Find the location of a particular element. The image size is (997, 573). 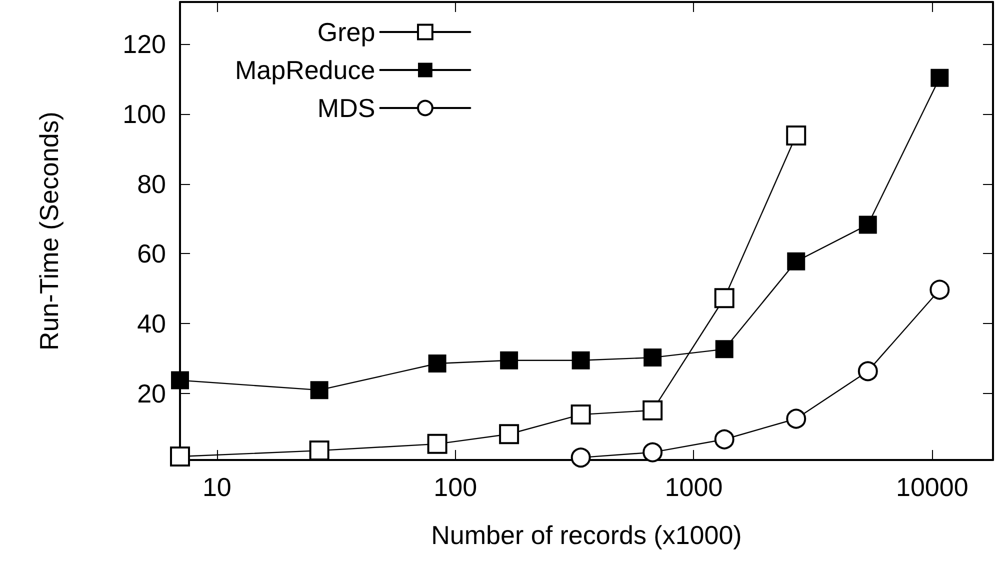

legend-label: Grep is located at coordinates (346, 32).